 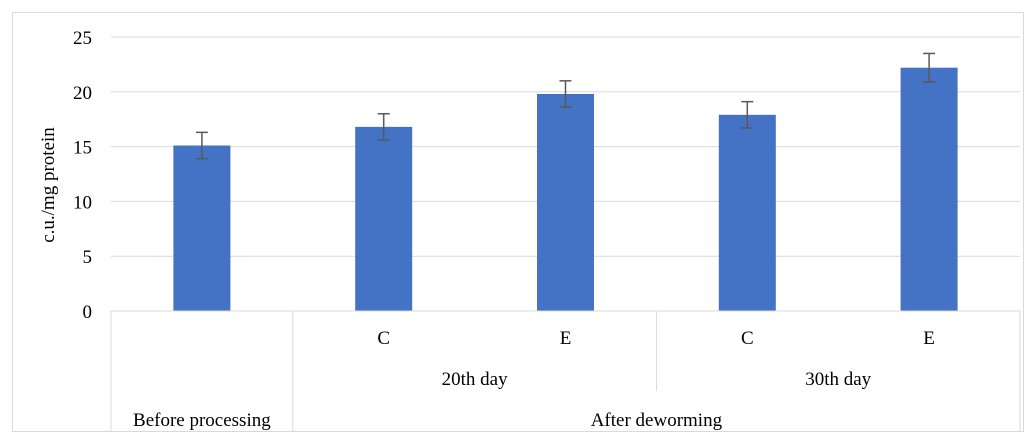 What do you see at coordinates (82, 38) in the screenshot?
I see `y-tick-label: 25` at bounding box center [82, 38].